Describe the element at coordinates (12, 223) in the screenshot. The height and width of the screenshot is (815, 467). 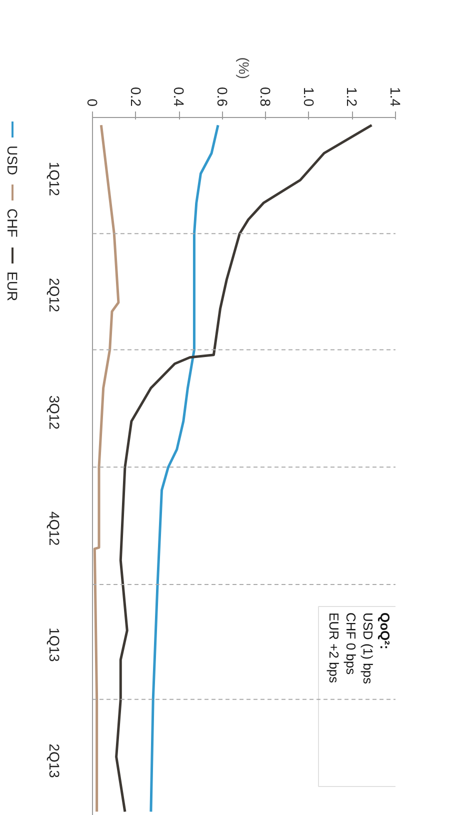
I see `legend-label: CHF` at that location.